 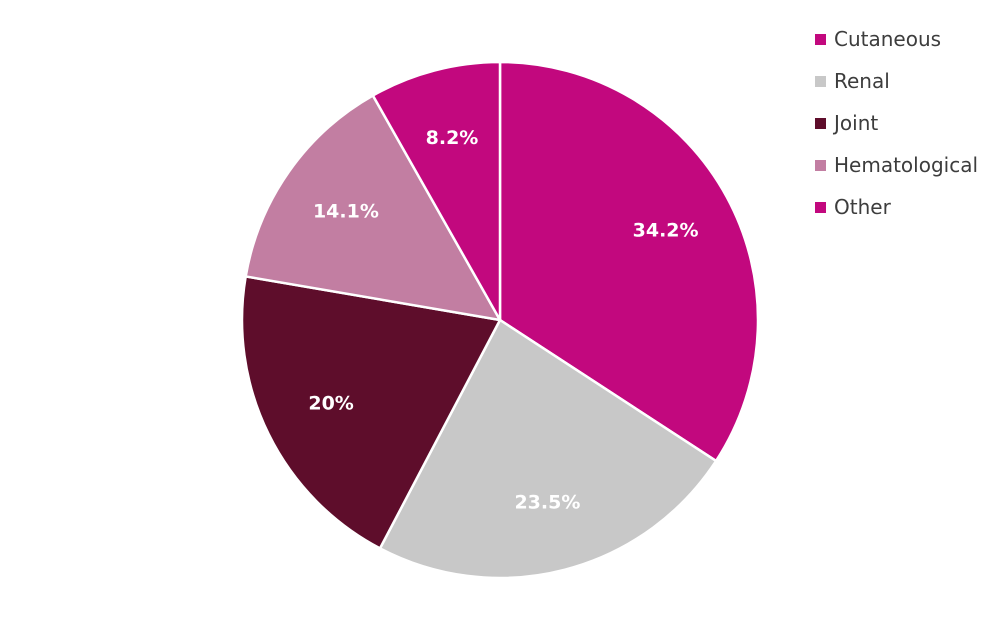 I want to click on slice-label-other: 8.2%, so click(x=452, y=138).